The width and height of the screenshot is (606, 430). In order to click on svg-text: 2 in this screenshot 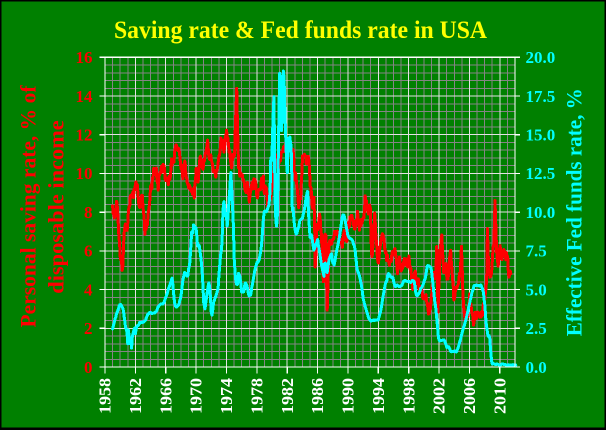, I will do `click(88, 328)`.